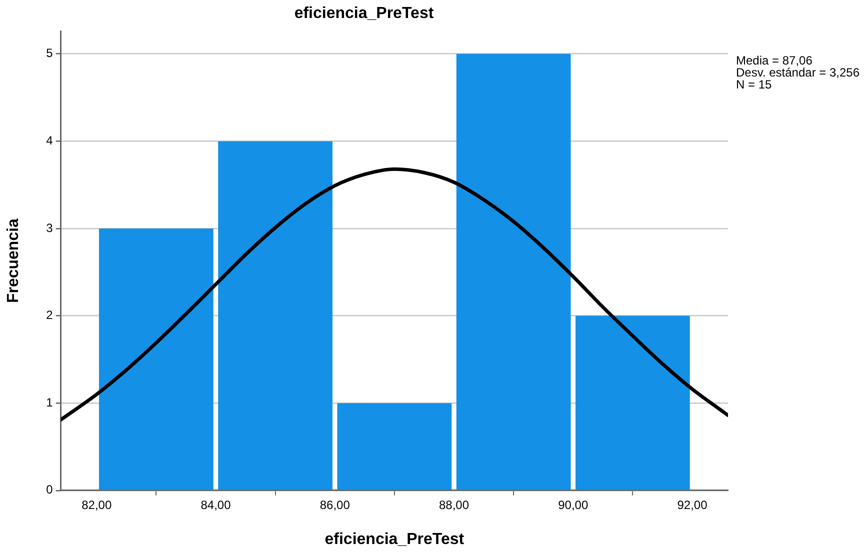 Image resolution: width=868 pixels, height=557 pixels. Describe the element at coordinates (50, 53) in the screenshot. I see `y-tick-label: 5` at that location.